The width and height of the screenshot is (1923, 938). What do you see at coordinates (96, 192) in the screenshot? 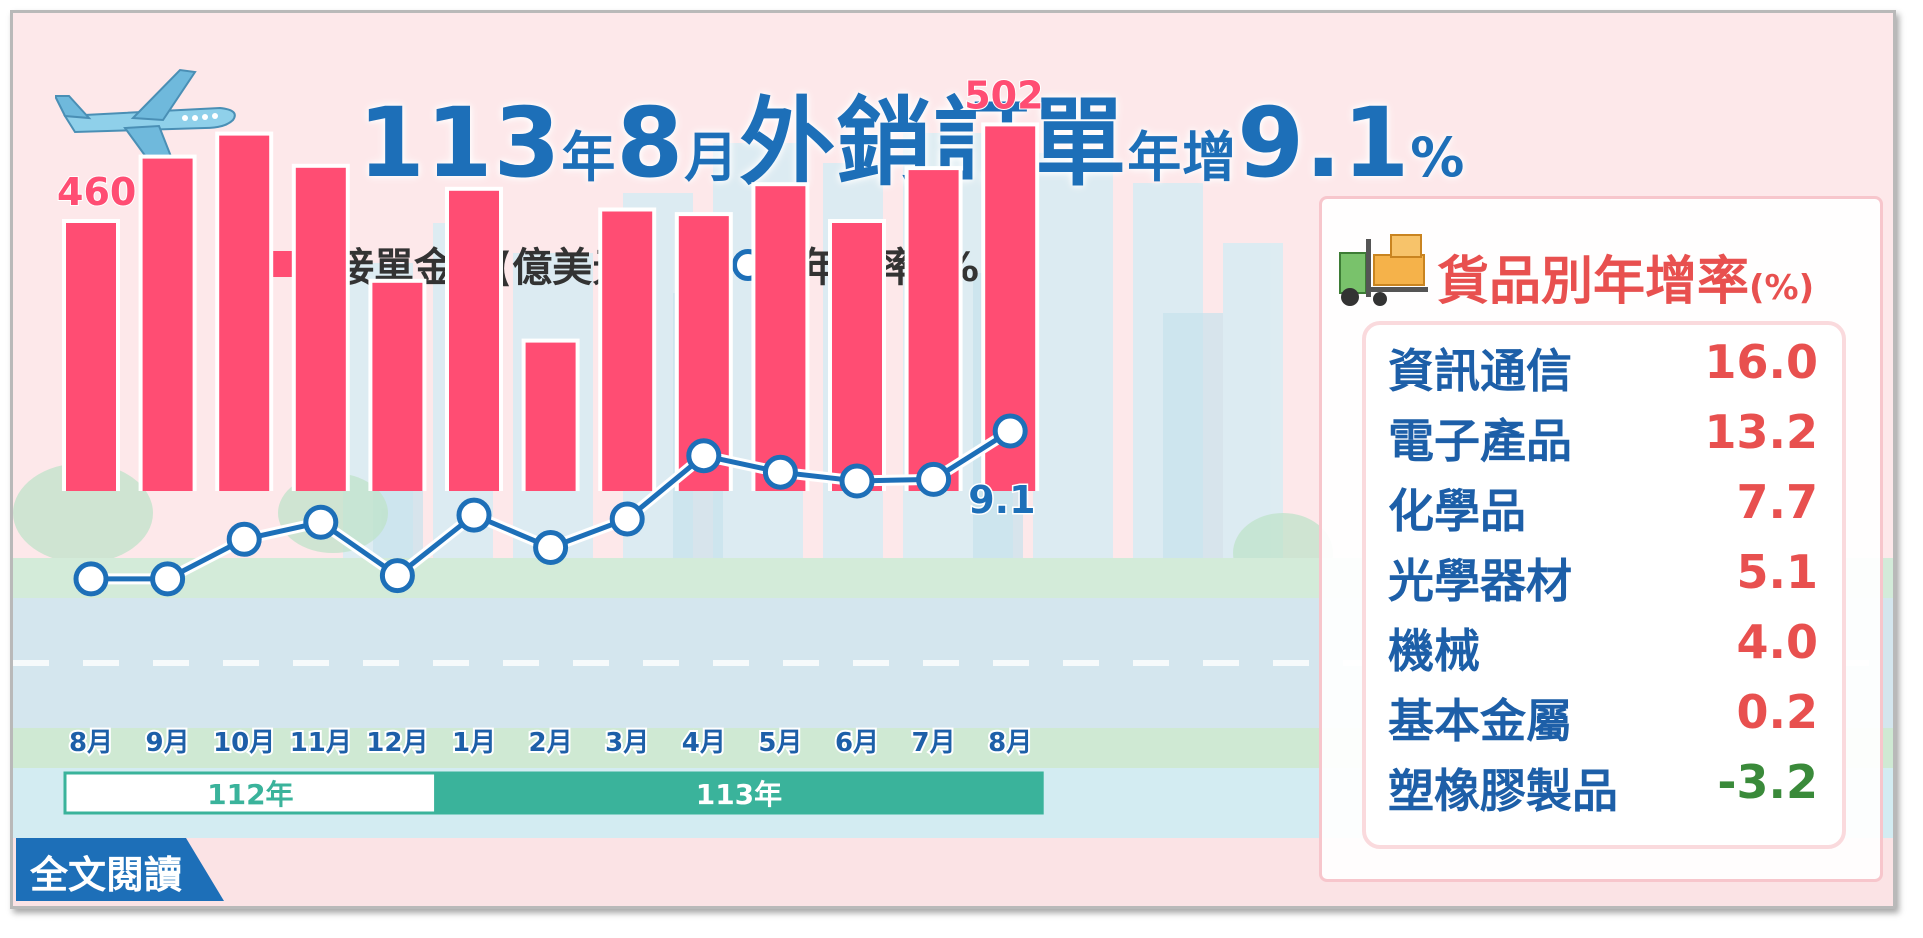
I see `bar-value-label: 460` at bounding box center [96, 192].